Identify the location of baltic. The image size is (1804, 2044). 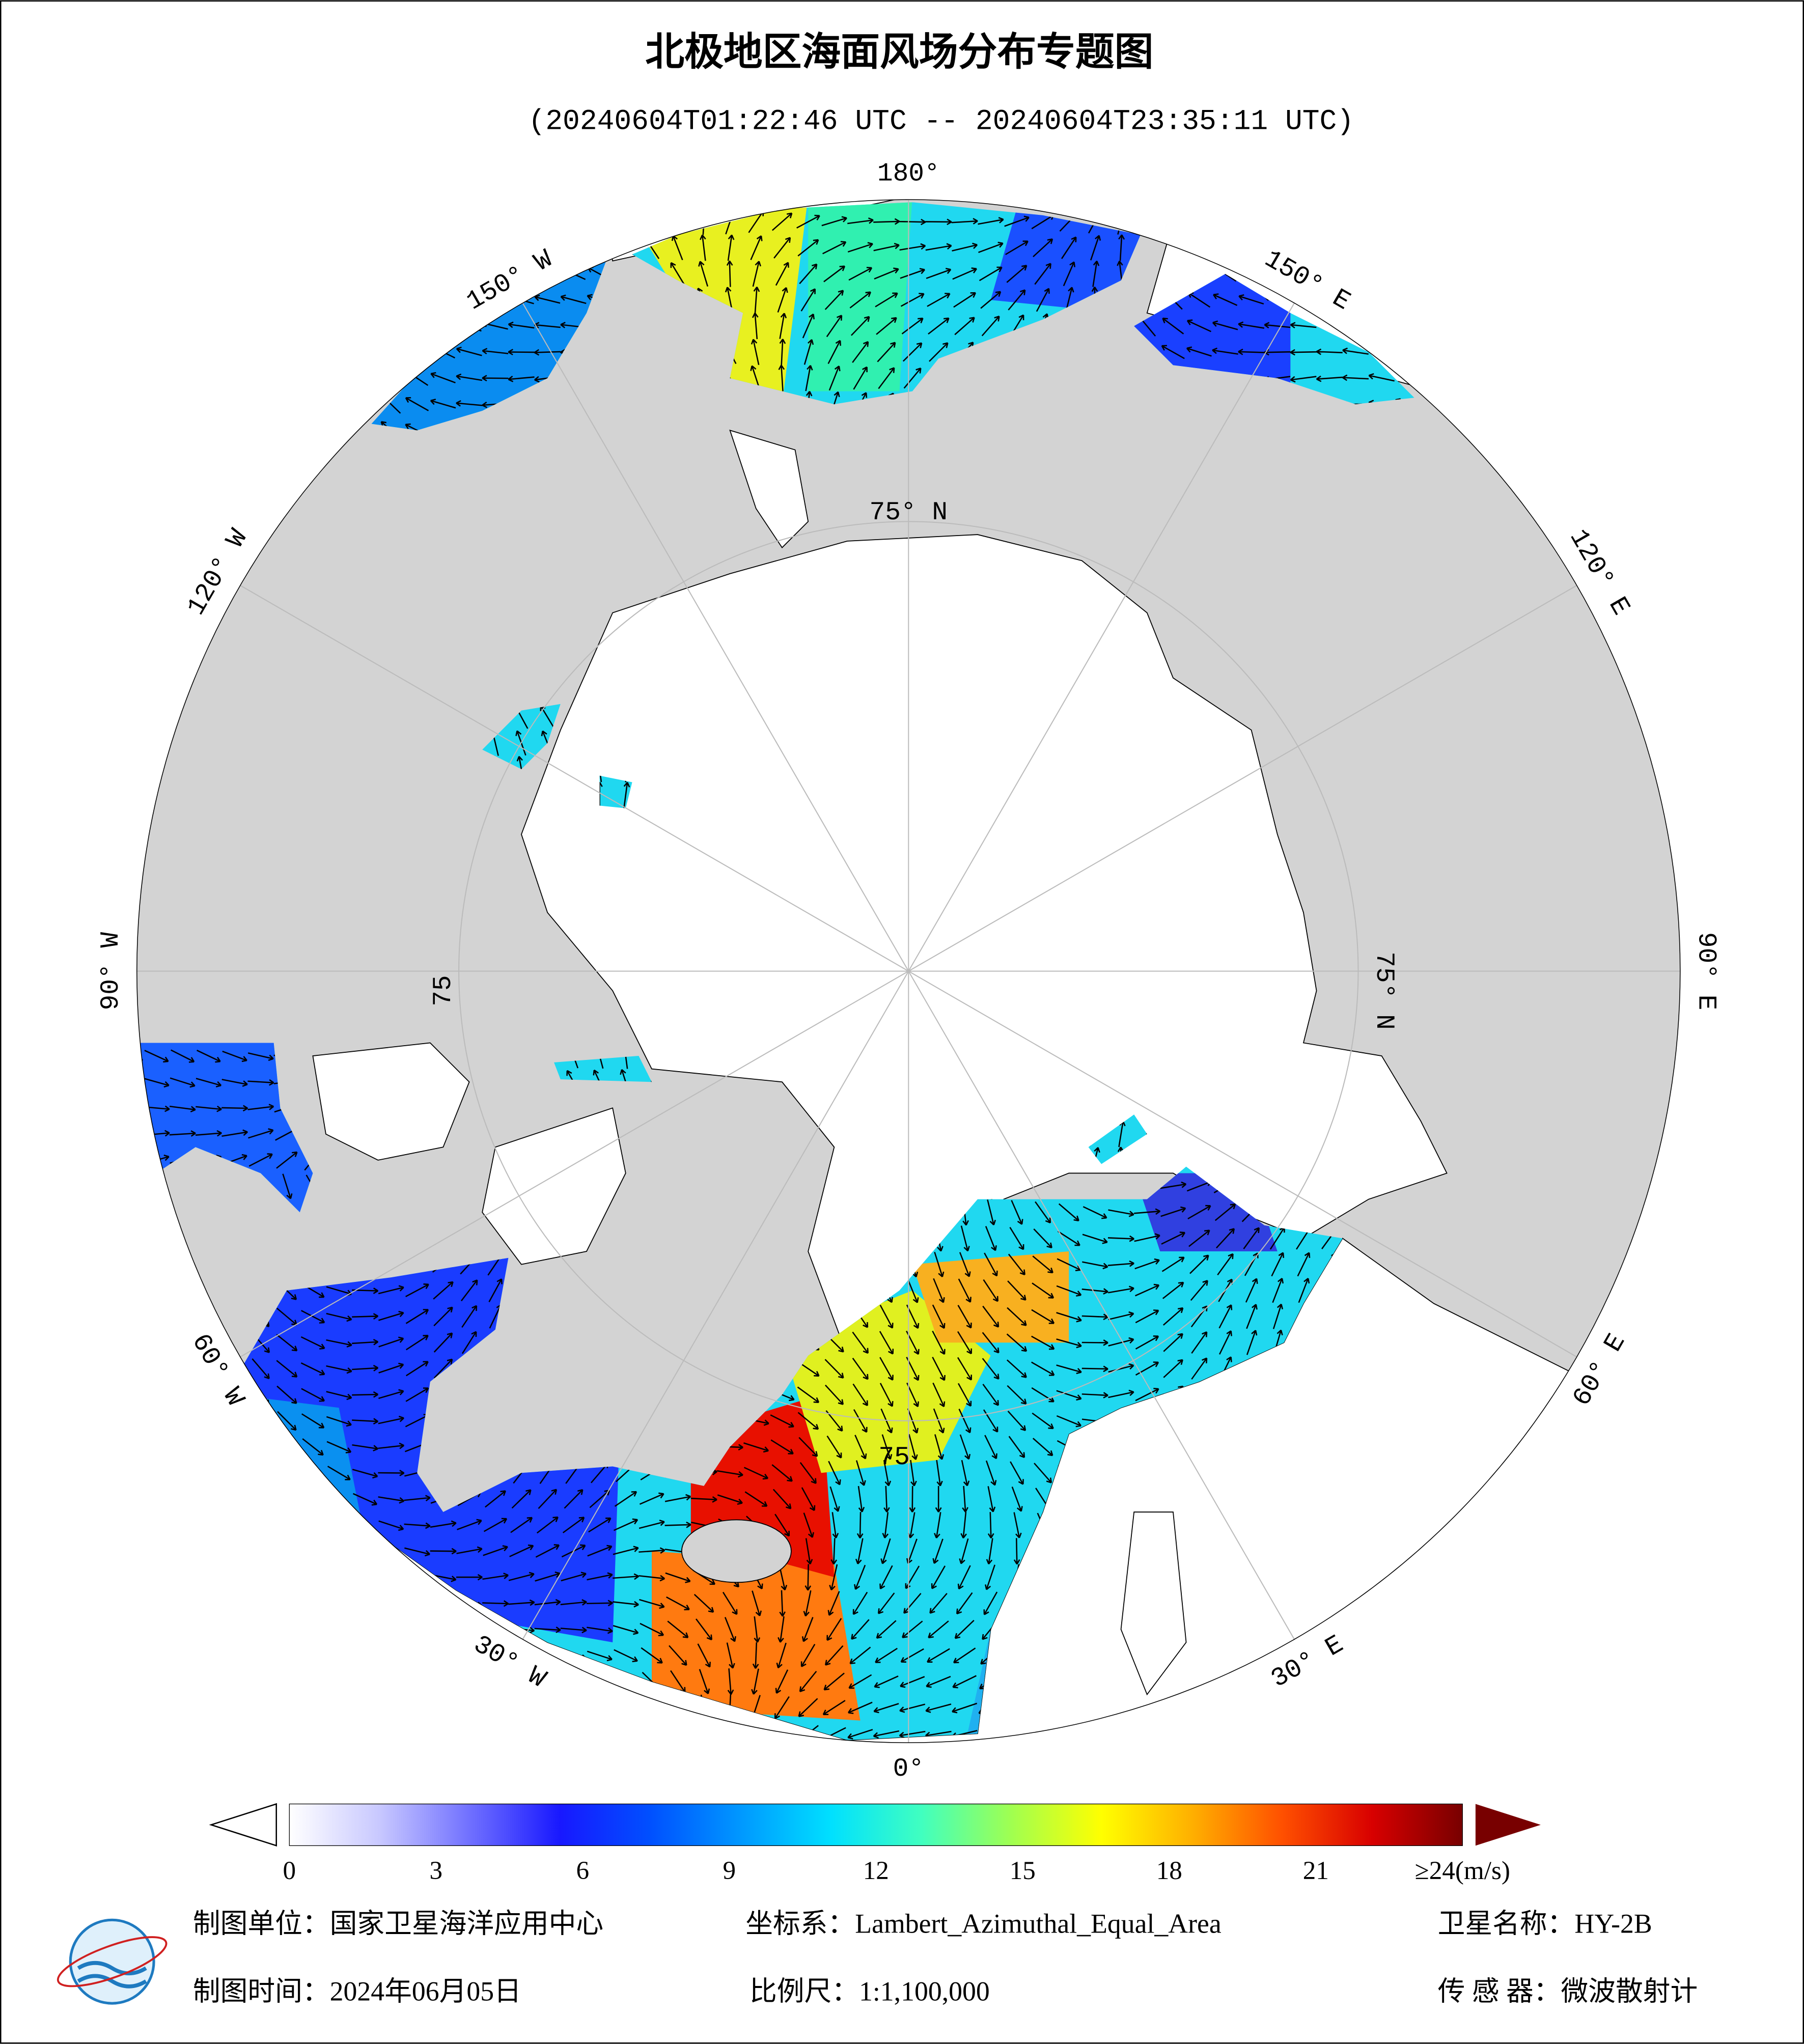
(1153, 1603).